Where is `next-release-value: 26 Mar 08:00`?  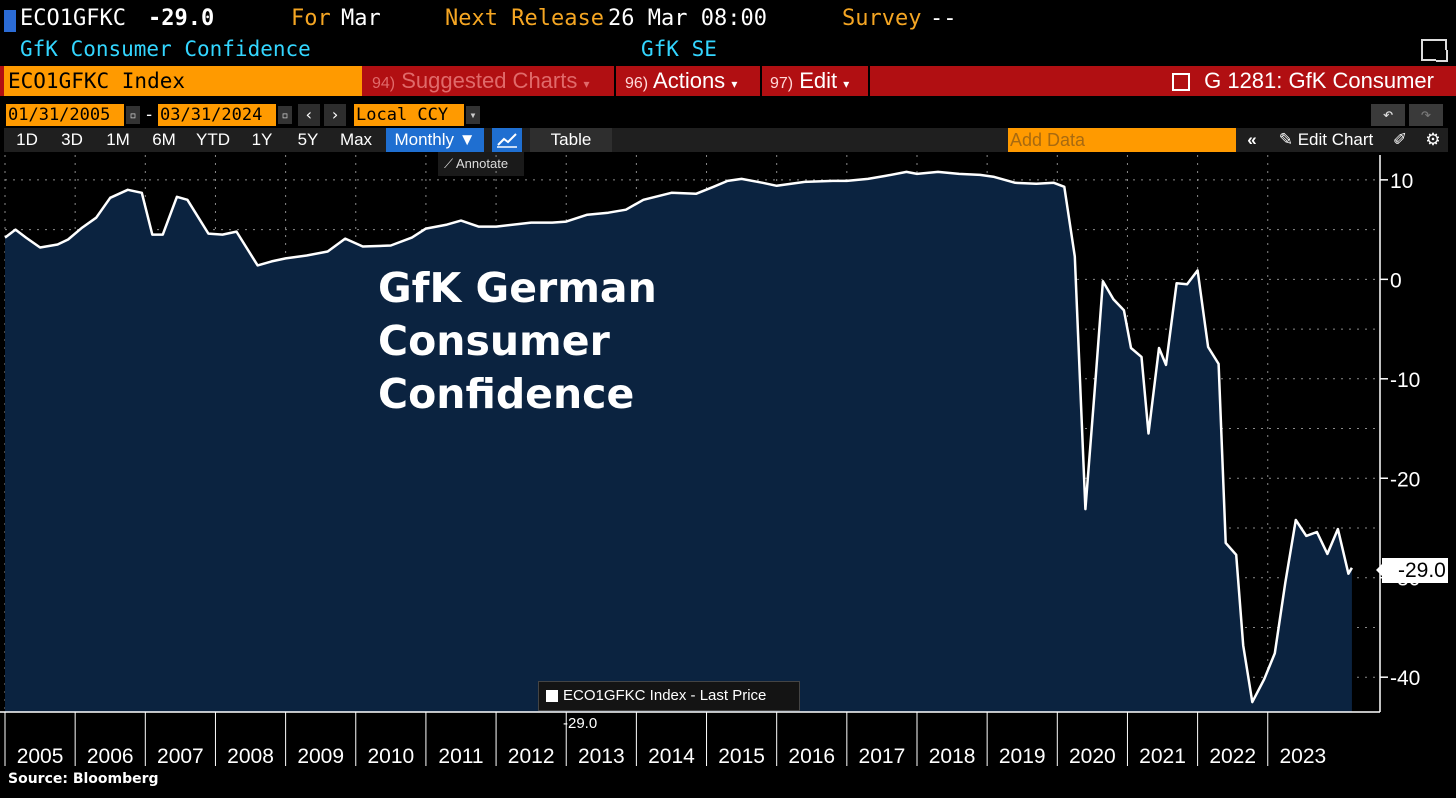 next-release-value: 26 Mar 08:00 is located at coordinates (687, 18).